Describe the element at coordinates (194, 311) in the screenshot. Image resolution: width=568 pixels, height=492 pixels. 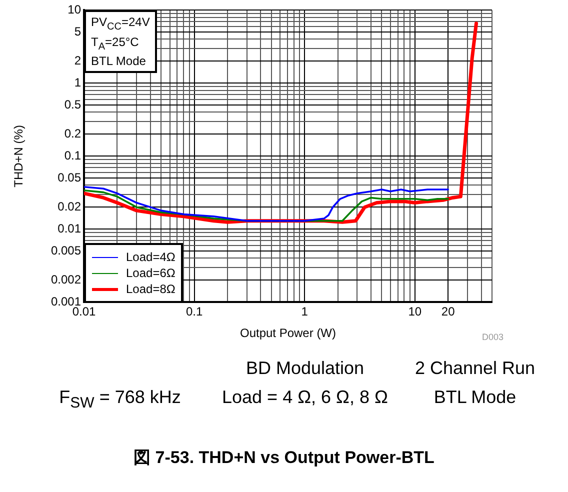
I see `x-tick-label: 0.1` at that location.